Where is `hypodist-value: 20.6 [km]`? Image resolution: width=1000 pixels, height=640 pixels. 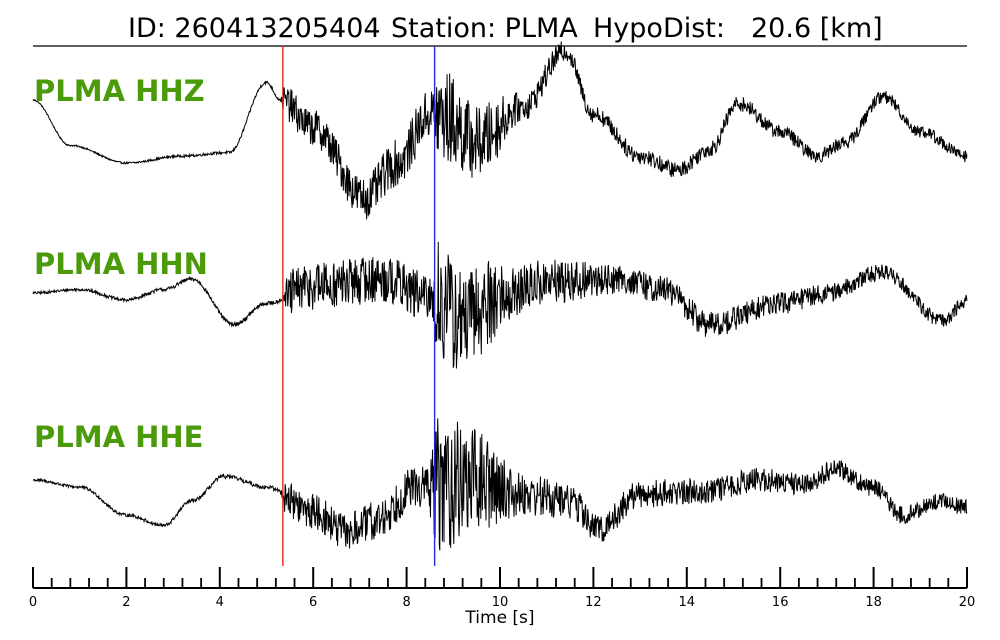
hypodist-value: 20.6 [km] is located at coordinates (817, 28).